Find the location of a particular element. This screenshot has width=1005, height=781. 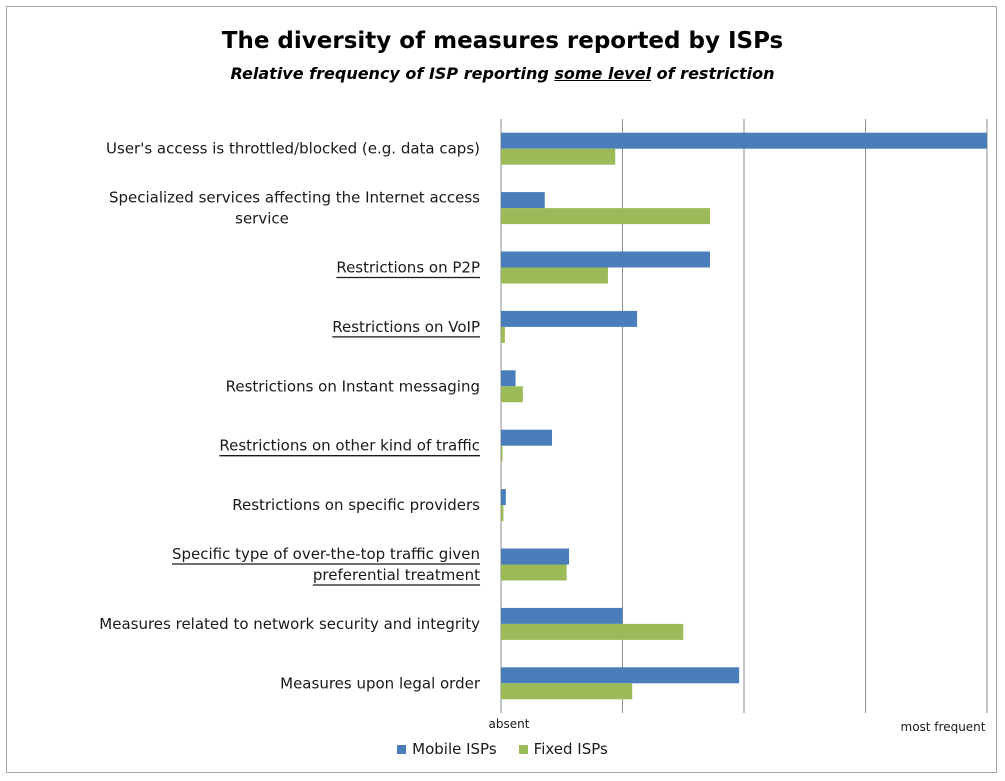

legend-swatch-mobile is located at coordinates (402, 749).